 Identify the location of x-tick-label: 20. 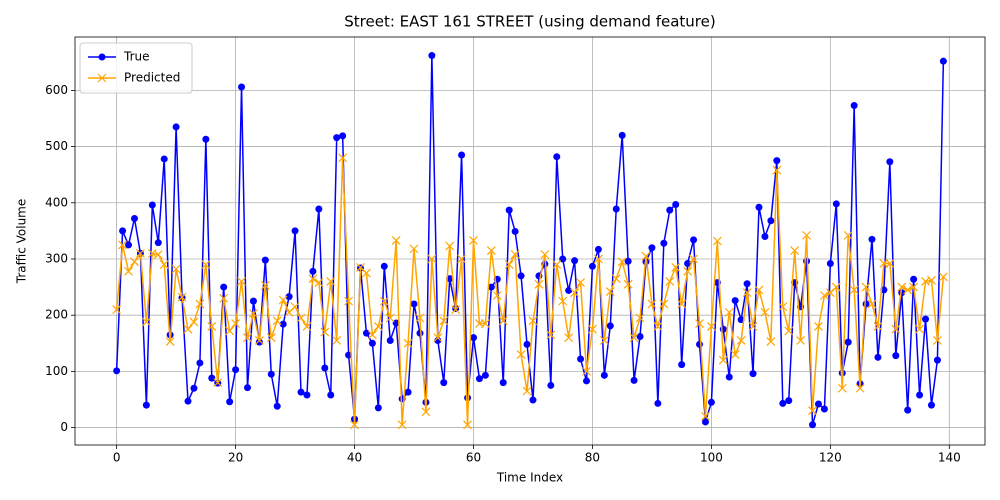
(235, 458).